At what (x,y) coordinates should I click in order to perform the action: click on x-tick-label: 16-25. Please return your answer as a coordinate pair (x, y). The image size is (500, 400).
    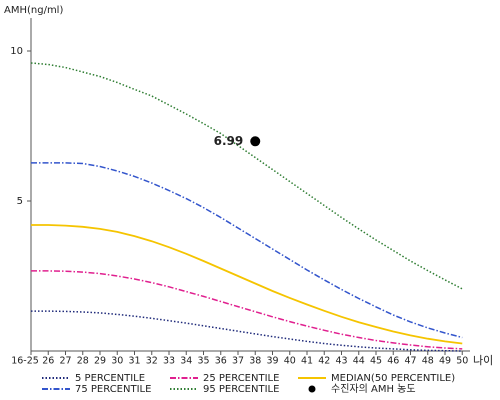
    Looking at the image, I should click on (25, 361).